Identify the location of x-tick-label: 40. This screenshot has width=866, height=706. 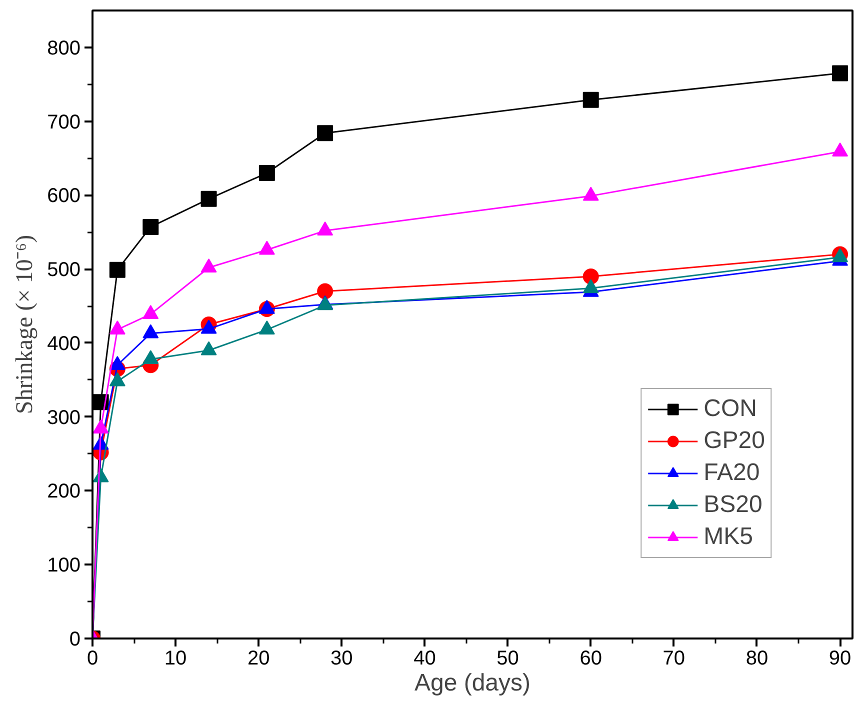
(425, 659).